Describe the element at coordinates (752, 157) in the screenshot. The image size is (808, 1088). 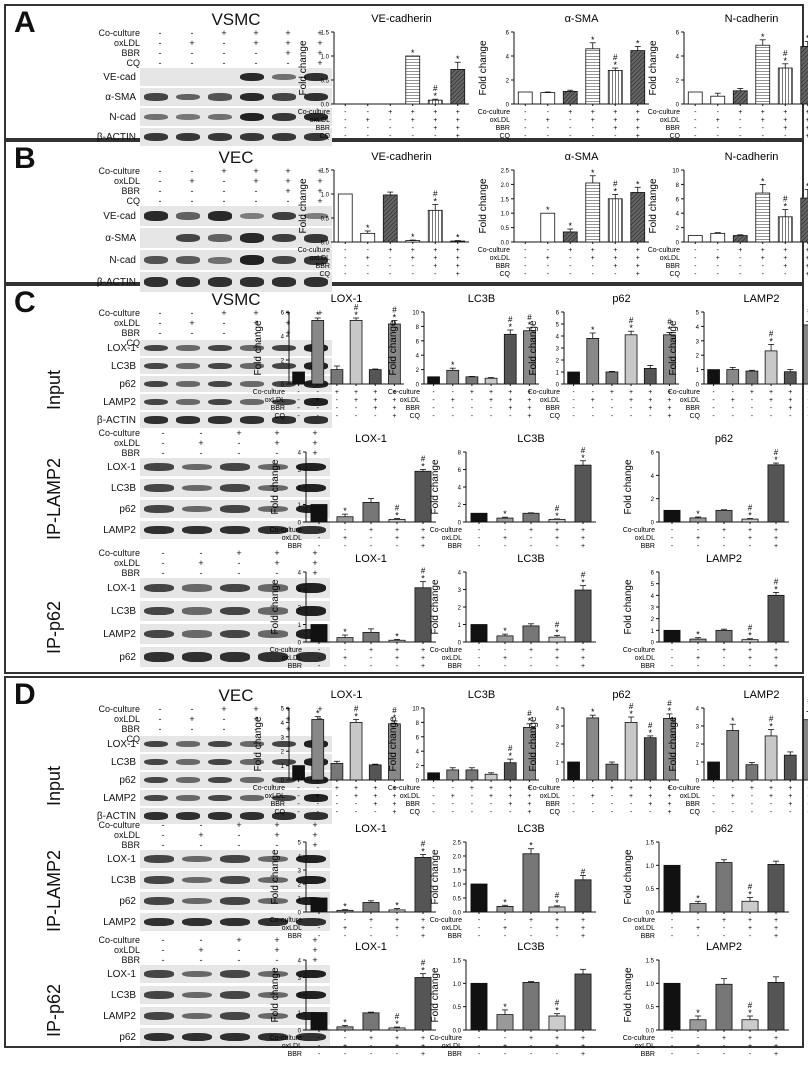
I see `chart-title: N-cadherin` at that location.